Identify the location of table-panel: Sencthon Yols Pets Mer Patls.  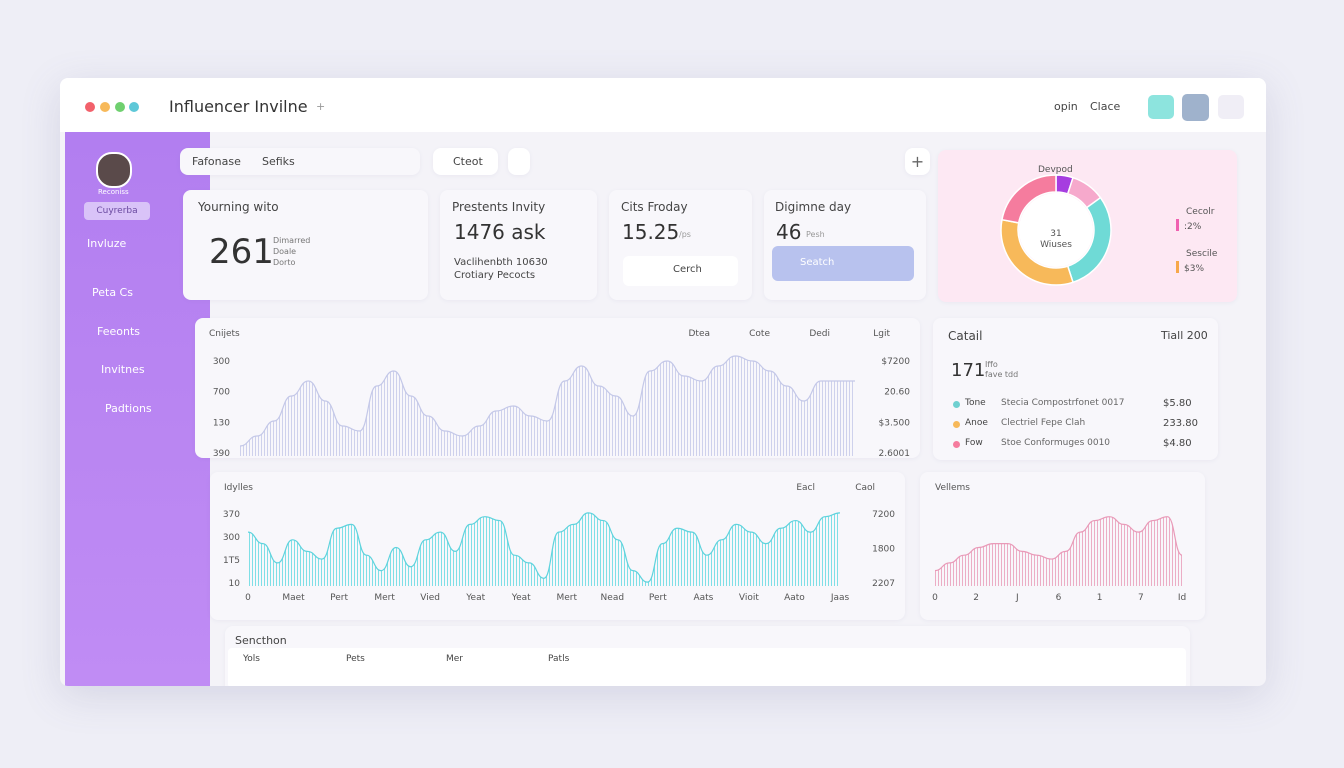
(707, 656).